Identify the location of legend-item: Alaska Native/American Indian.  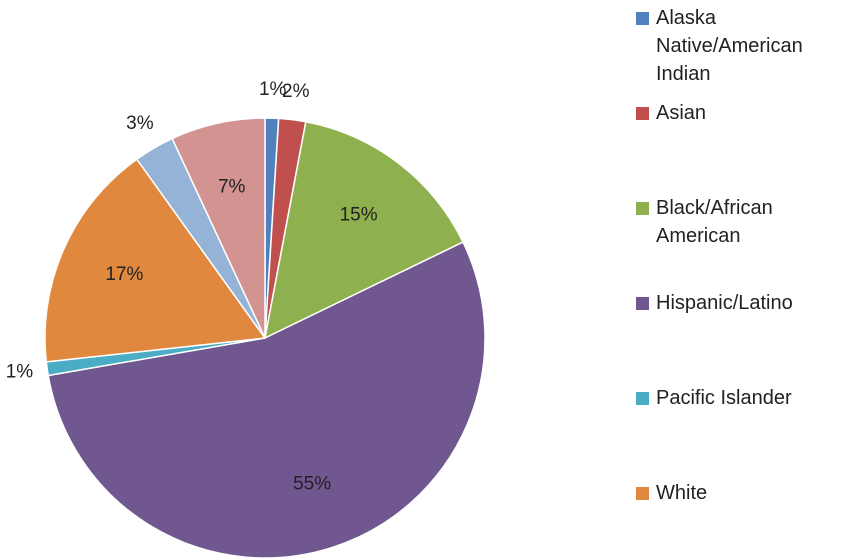
(738, 46).